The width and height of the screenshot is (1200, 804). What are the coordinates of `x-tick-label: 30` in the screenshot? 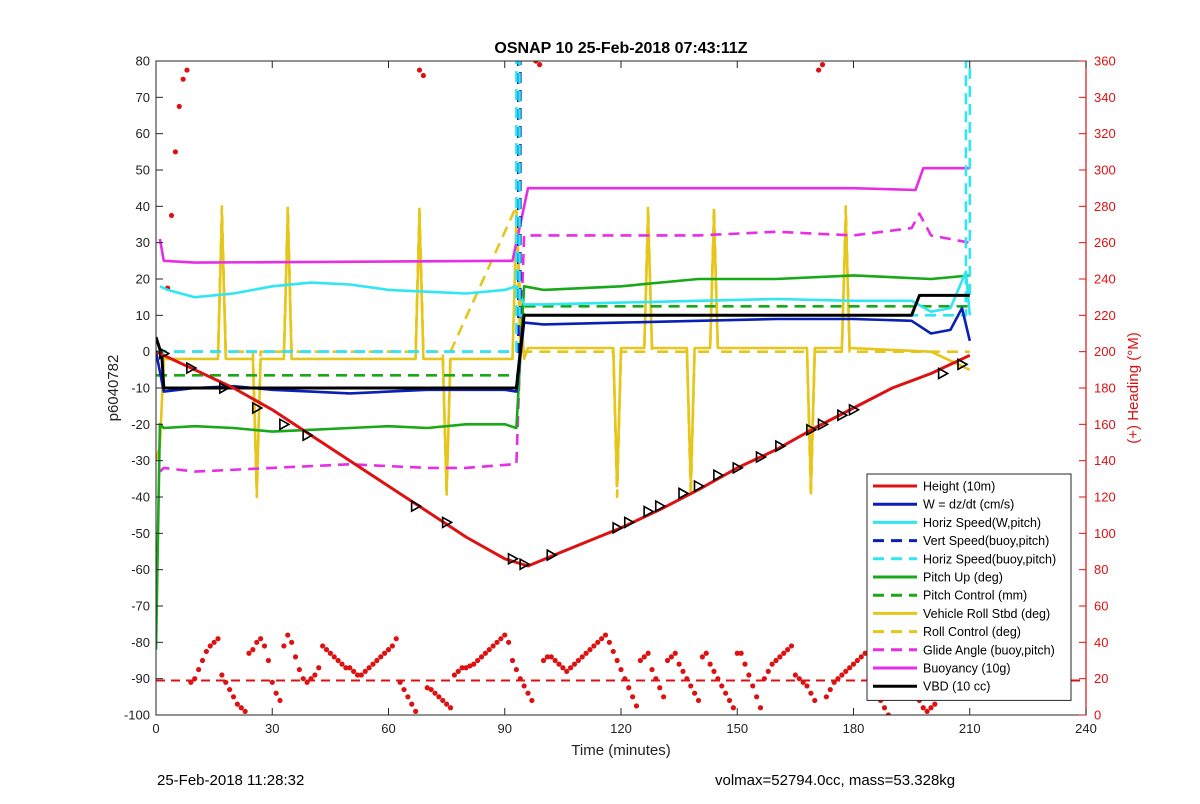 It's located at (272, 728).